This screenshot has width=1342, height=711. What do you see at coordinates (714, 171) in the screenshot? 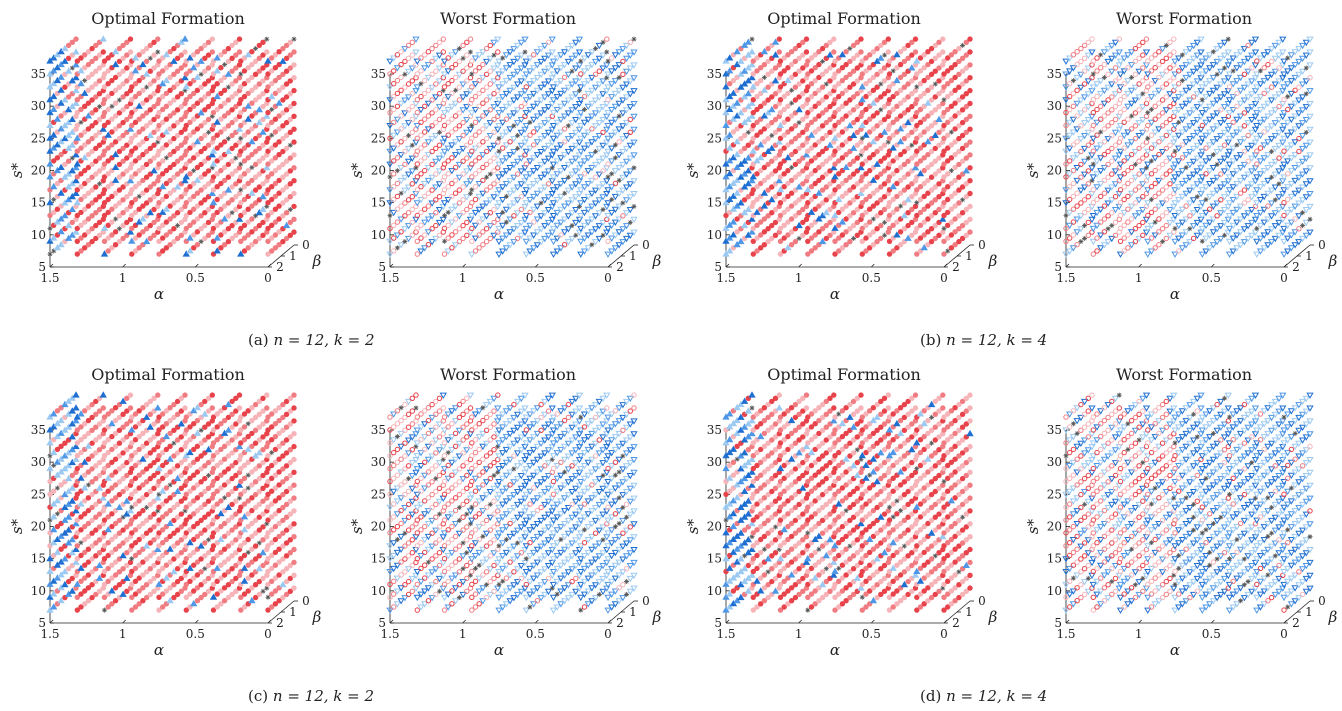
I see `s-tick-label: 20` at bounding box center [714, 171].